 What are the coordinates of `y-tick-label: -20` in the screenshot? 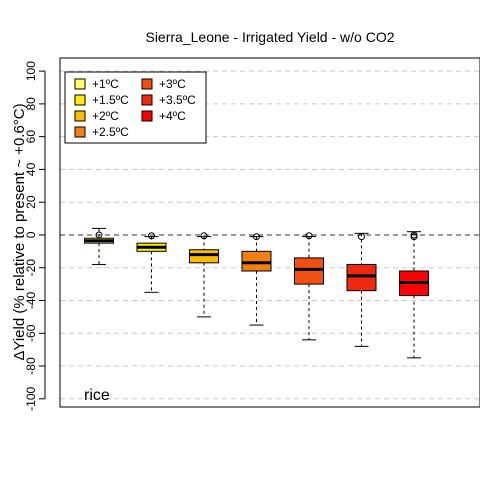 It's located at (31, 268).